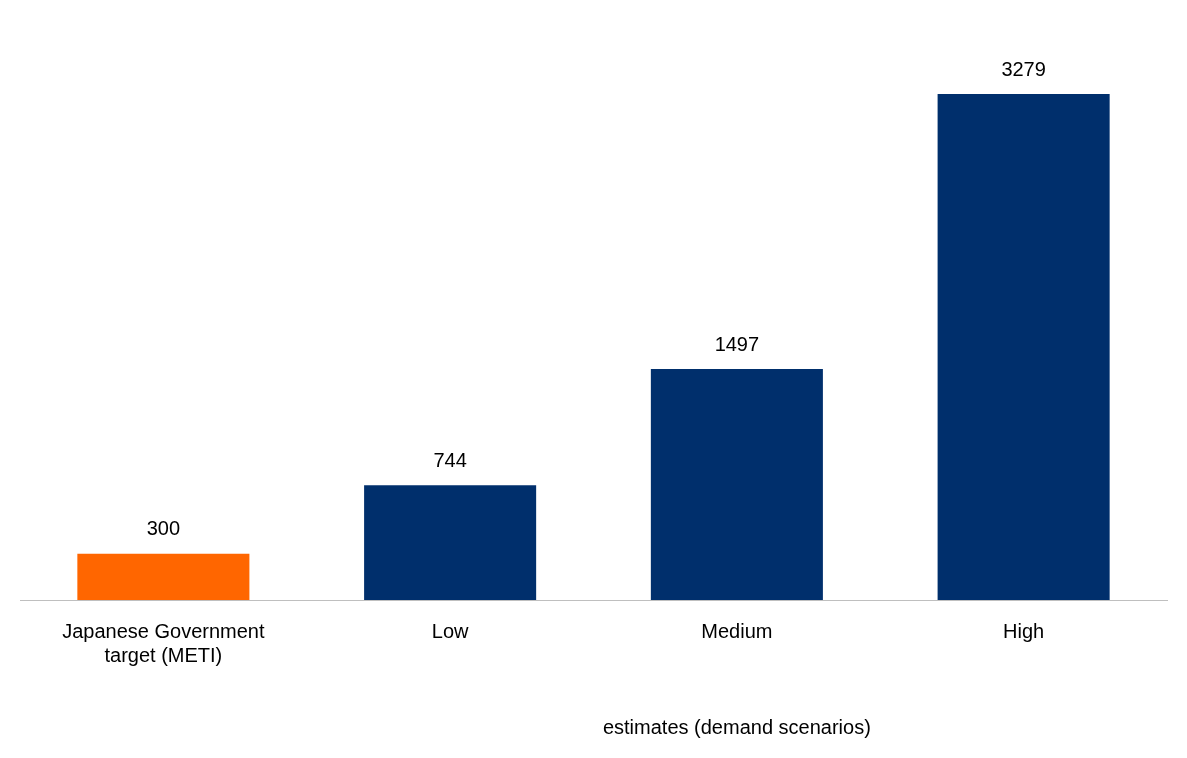  Describe the element at coordinates (163, 528) in the screenshot. I see `data-label: 300` at that location.